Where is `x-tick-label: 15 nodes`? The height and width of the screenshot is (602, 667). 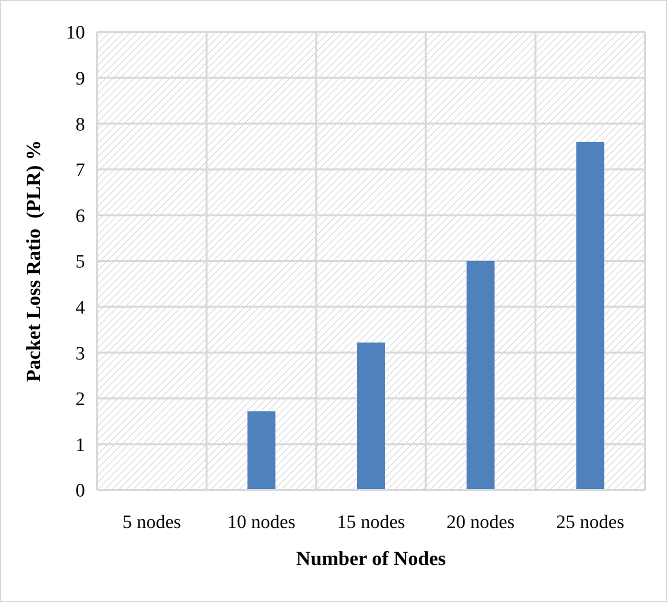
x-tick-label: 15 nodes is located at coordinates (371, 522).